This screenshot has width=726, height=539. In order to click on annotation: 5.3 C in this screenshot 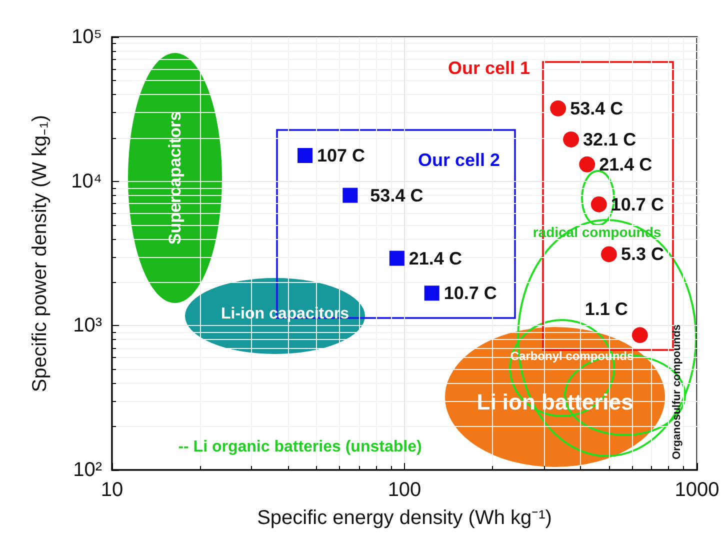, I will do `click(642, 254)`.